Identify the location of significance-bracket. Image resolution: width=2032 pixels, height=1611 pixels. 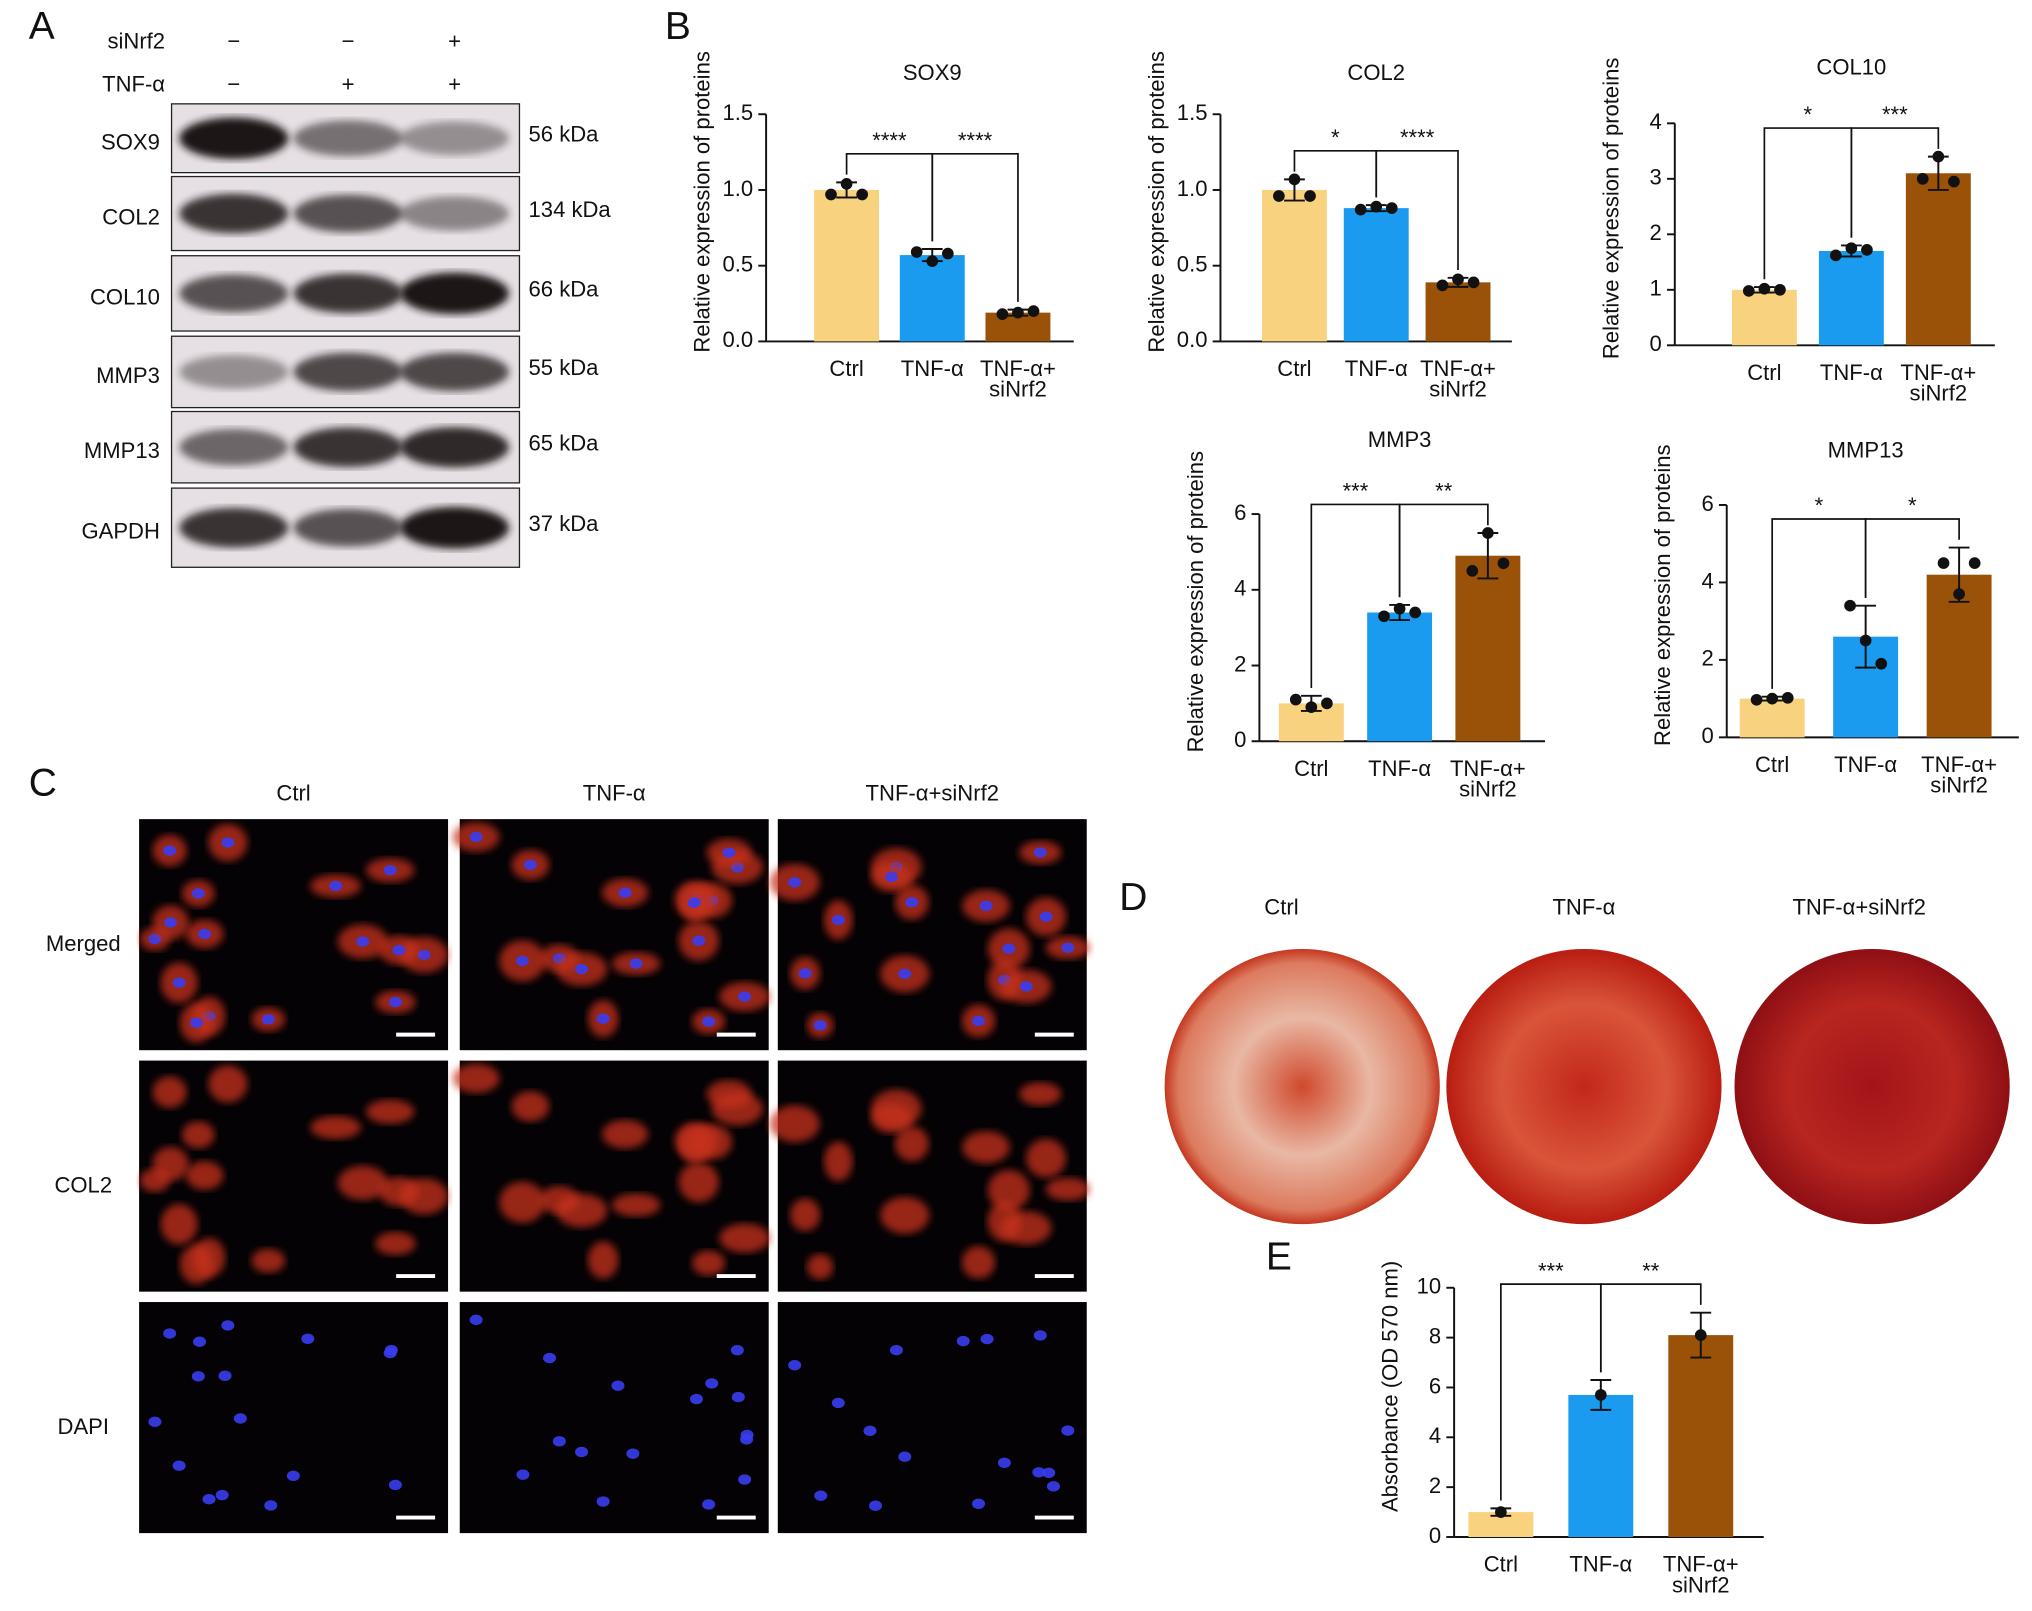
(1650, 1328).